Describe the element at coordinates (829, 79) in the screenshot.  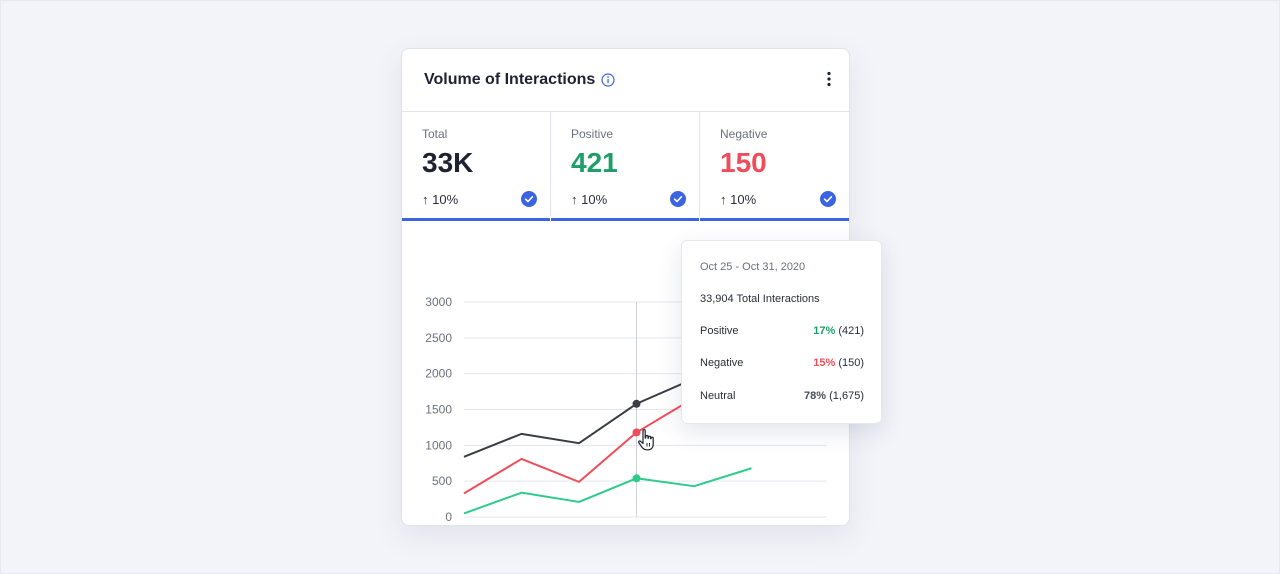
I see `kebab-menu-icon` at that location.